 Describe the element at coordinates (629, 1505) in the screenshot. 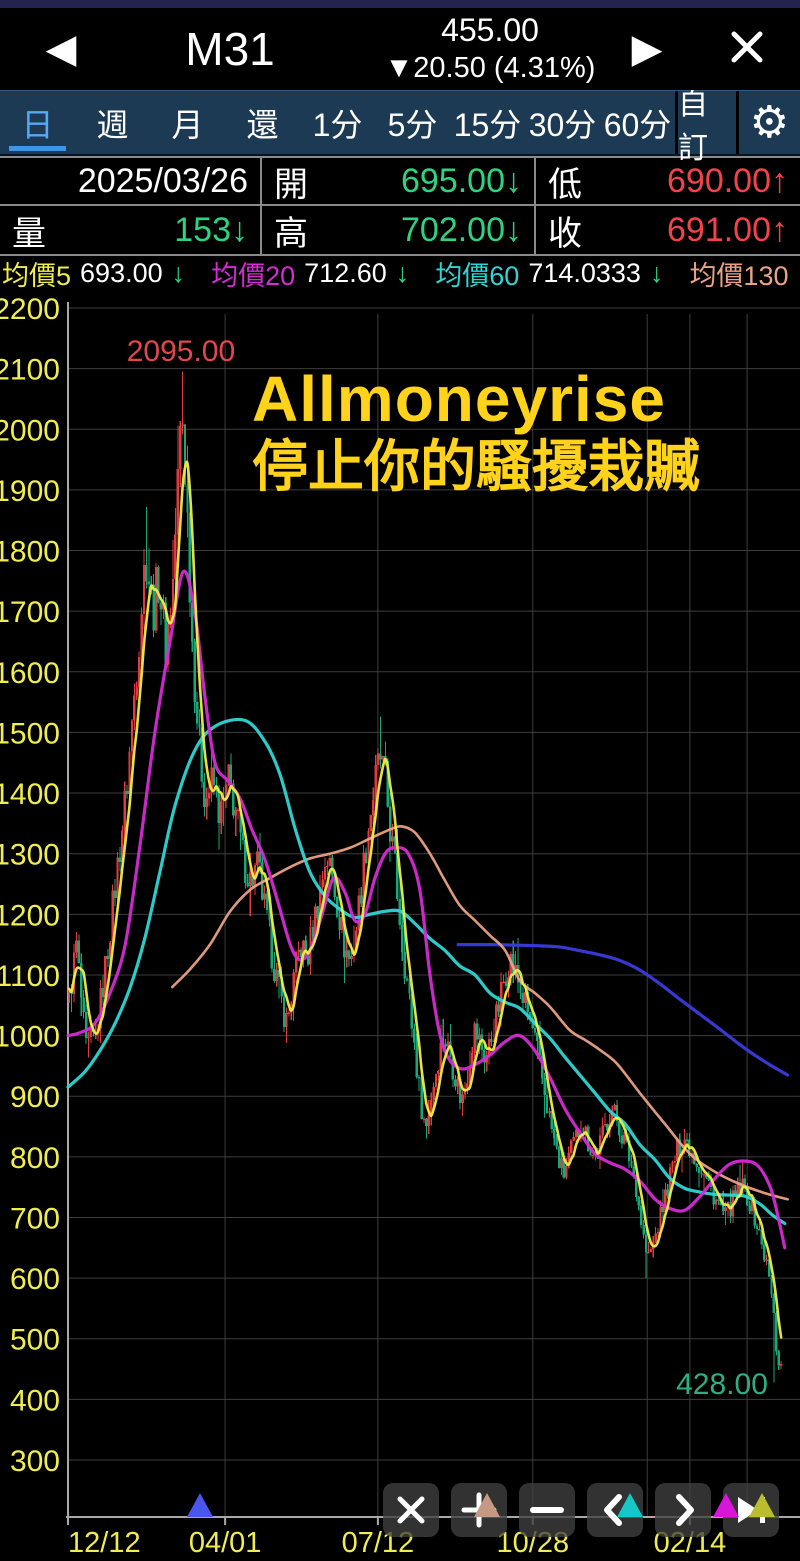

I see `axis-marker-cyan` at that location.